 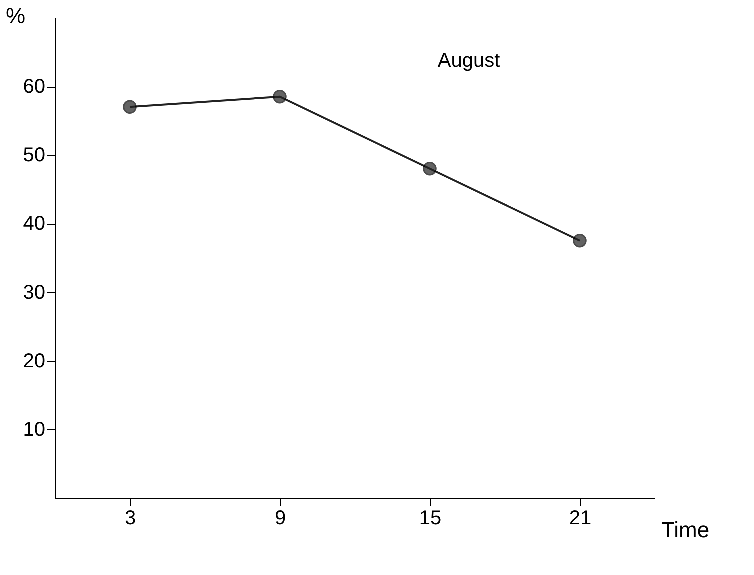 I want to click on y-tick-label: 20, so click(x=34, y=361).